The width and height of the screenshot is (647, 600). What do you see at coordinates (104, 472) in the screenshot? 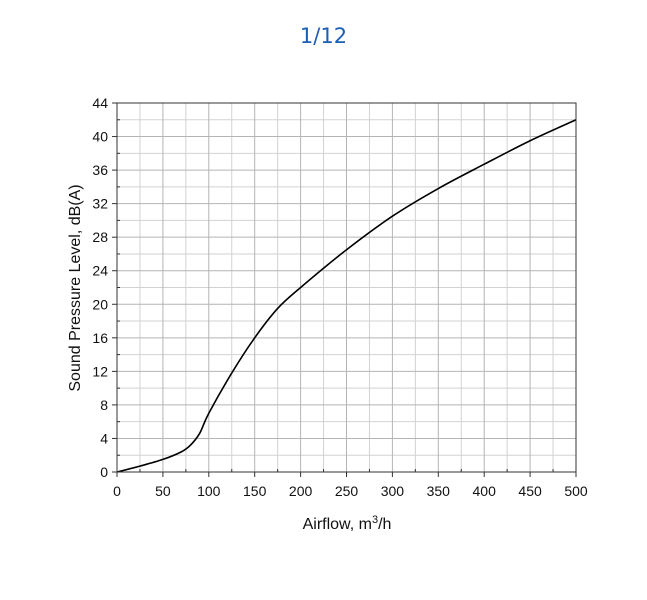
I see `y-tick-label: 0` at bounding box center [104, 472].